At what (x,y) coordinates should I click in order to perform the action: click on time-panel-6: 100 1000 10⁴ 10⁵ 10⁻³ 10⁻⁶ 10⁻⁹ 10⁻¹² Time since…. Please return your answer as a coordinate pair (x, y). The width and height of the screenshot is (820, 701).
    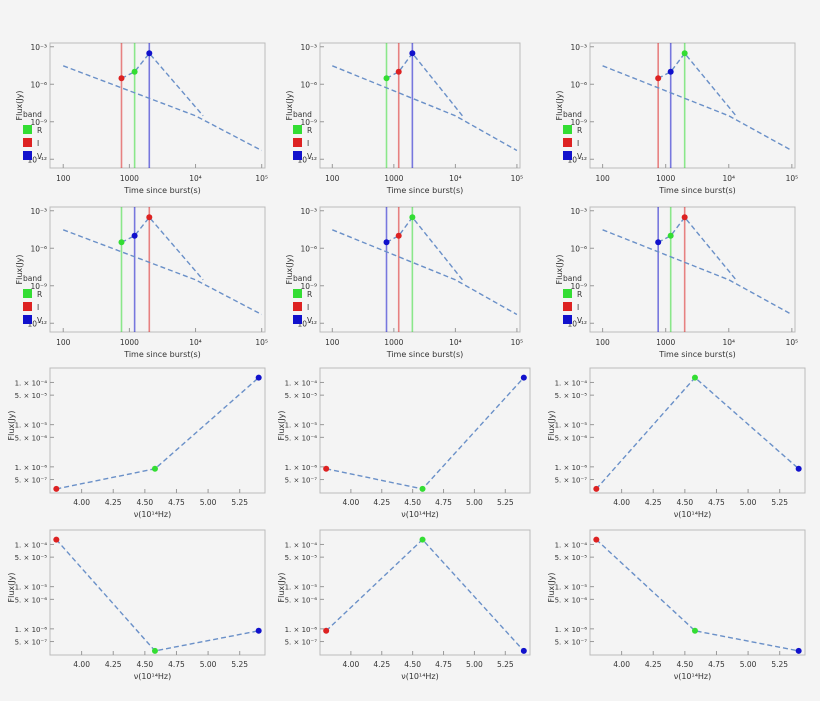
    Looking at the image, I should click on (676, 282).